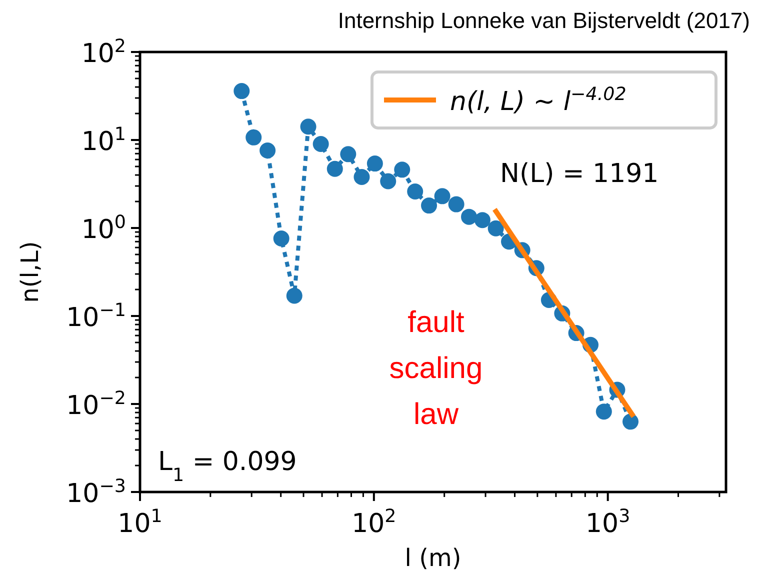 This screenshot has height=573, width=757. Describe the element at coordinates (96, 404) in the screenshot. I see `y-tick-label: 10$^{−2}$` at that location.